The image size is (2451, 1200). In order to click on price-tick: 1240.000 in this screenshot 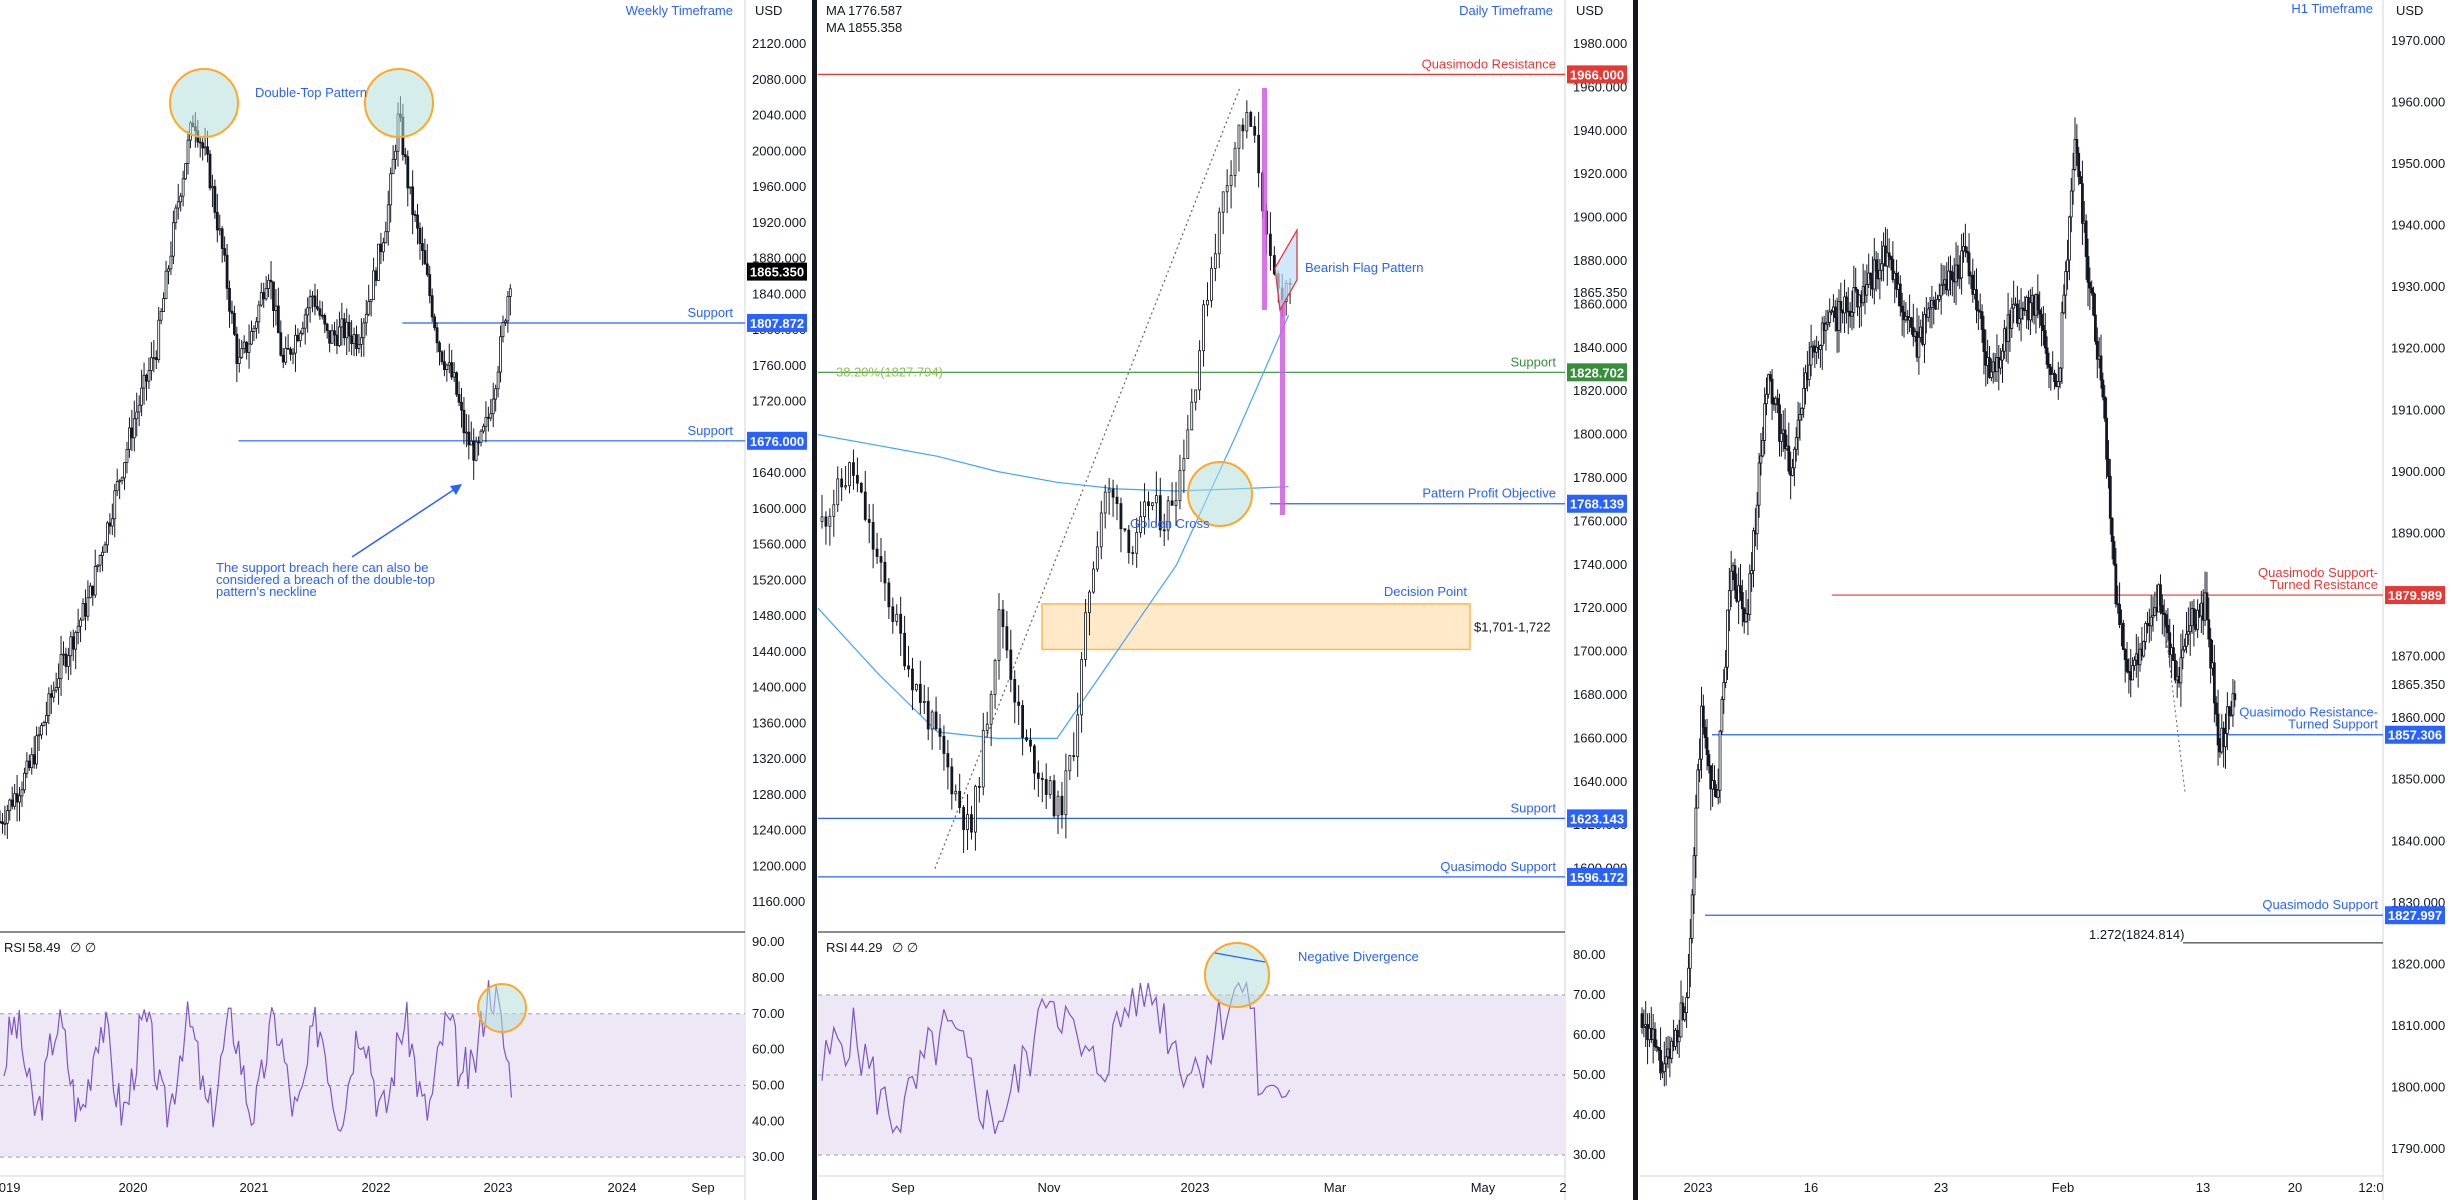, I will do `click(779, 830)`.